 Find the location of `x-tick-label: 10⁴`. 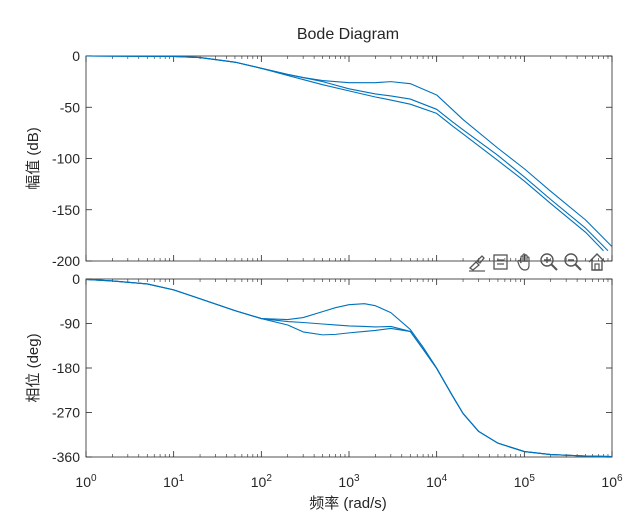

x-tick-label: 10⁴ is located at coordinates (437, 481).